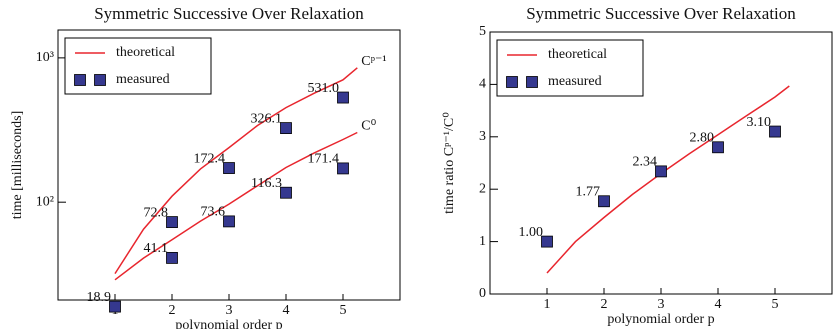  What do you see at coordinates (588, 191) in the screenshot?
I see `value-label: 1.77` at bounding box center [588, 191].